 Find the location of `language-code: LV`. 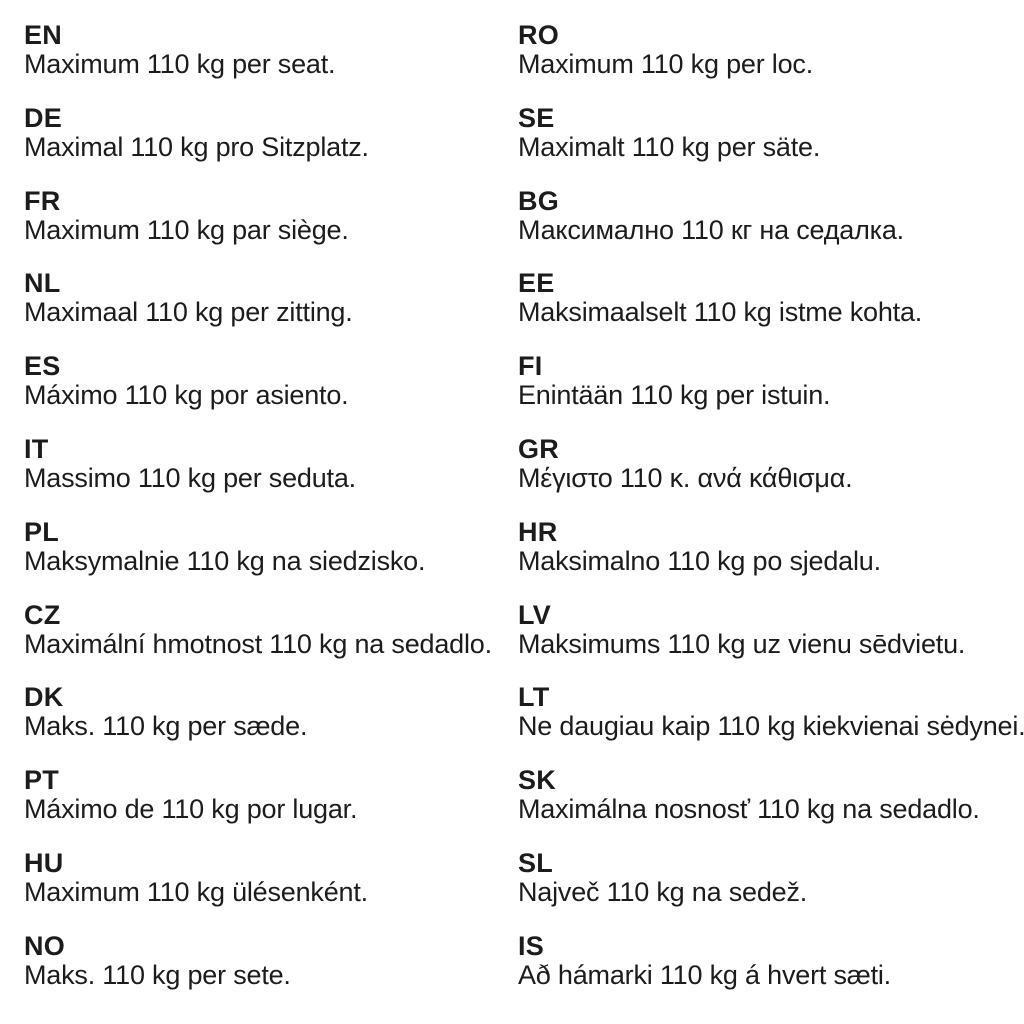

language-code: LV is located at coordinates (534, 614).